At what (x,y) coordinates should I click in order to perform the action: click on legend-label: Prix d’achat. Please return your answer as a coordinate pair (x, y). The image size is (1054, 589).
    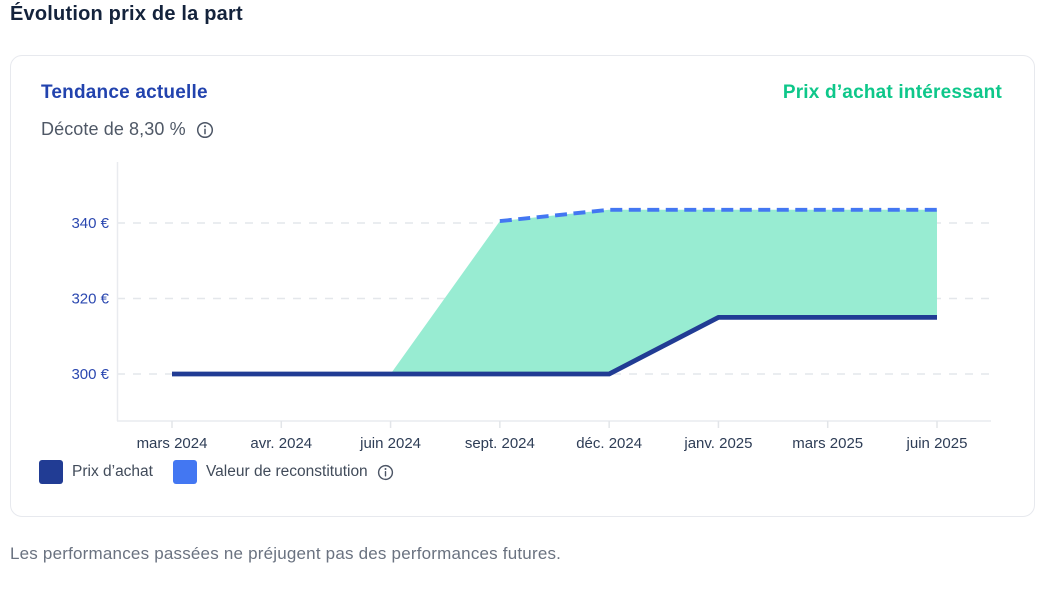
    Looking at the image, I should click on (112, 471).